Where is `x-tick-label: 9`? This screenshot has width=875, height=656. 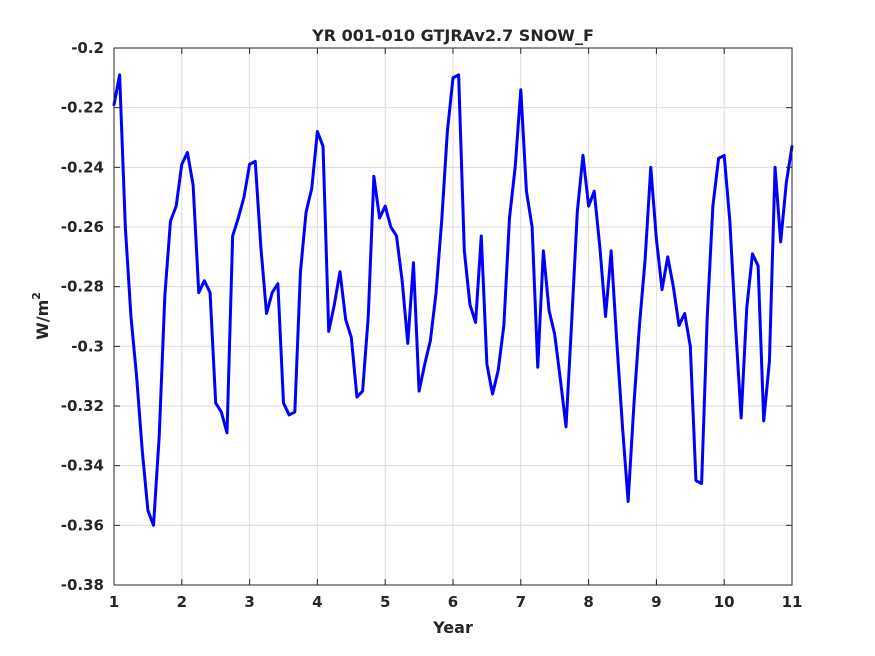 x-tick-label: 9 is located at coordinates (656, 602).